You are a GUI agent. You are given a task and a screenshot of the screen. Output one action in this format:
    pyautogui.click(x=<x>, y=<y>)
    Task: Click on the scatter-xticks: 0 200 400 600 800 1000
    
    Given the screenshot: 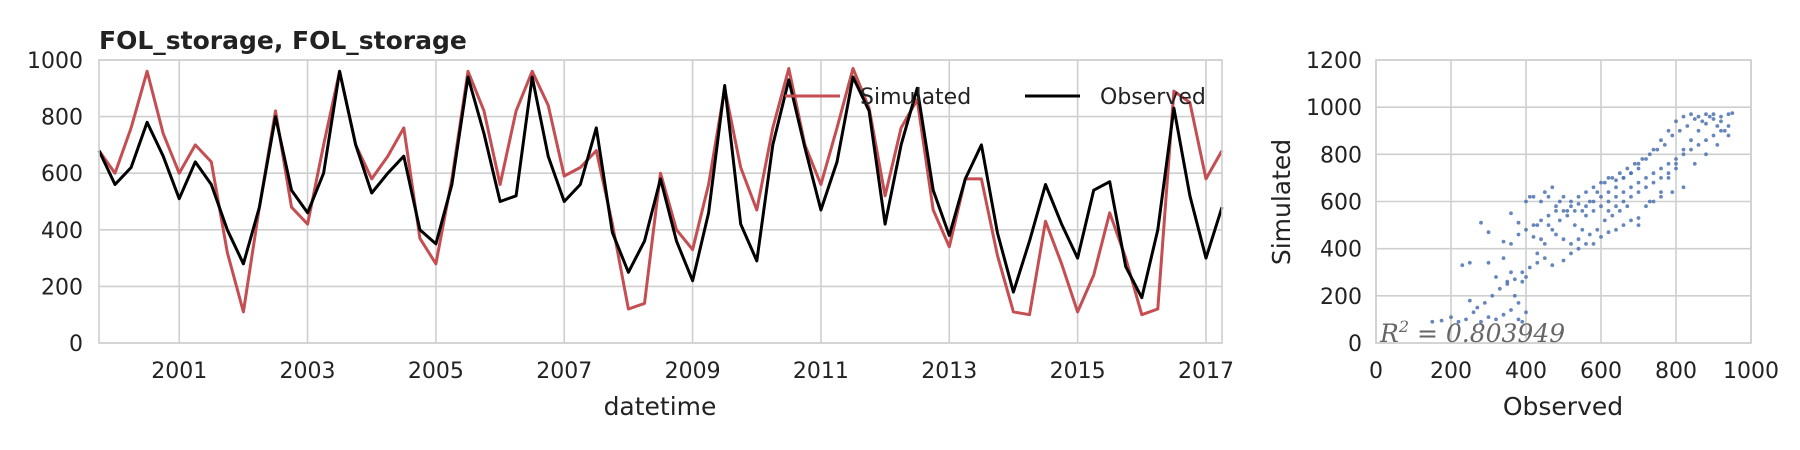 What is the action you would take?
    pyautogui.click(x=1574, y=371)
    